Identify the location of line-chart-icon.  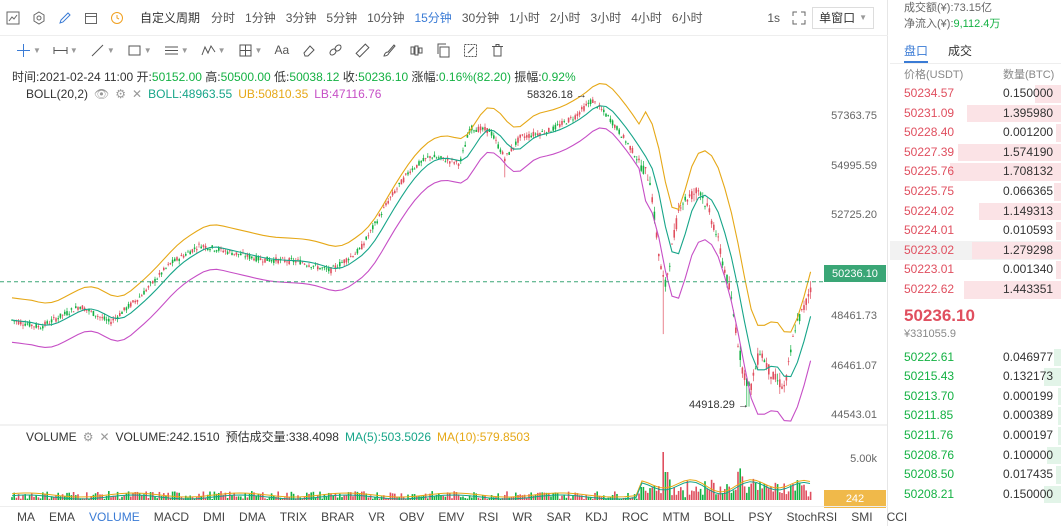
(13, 18).